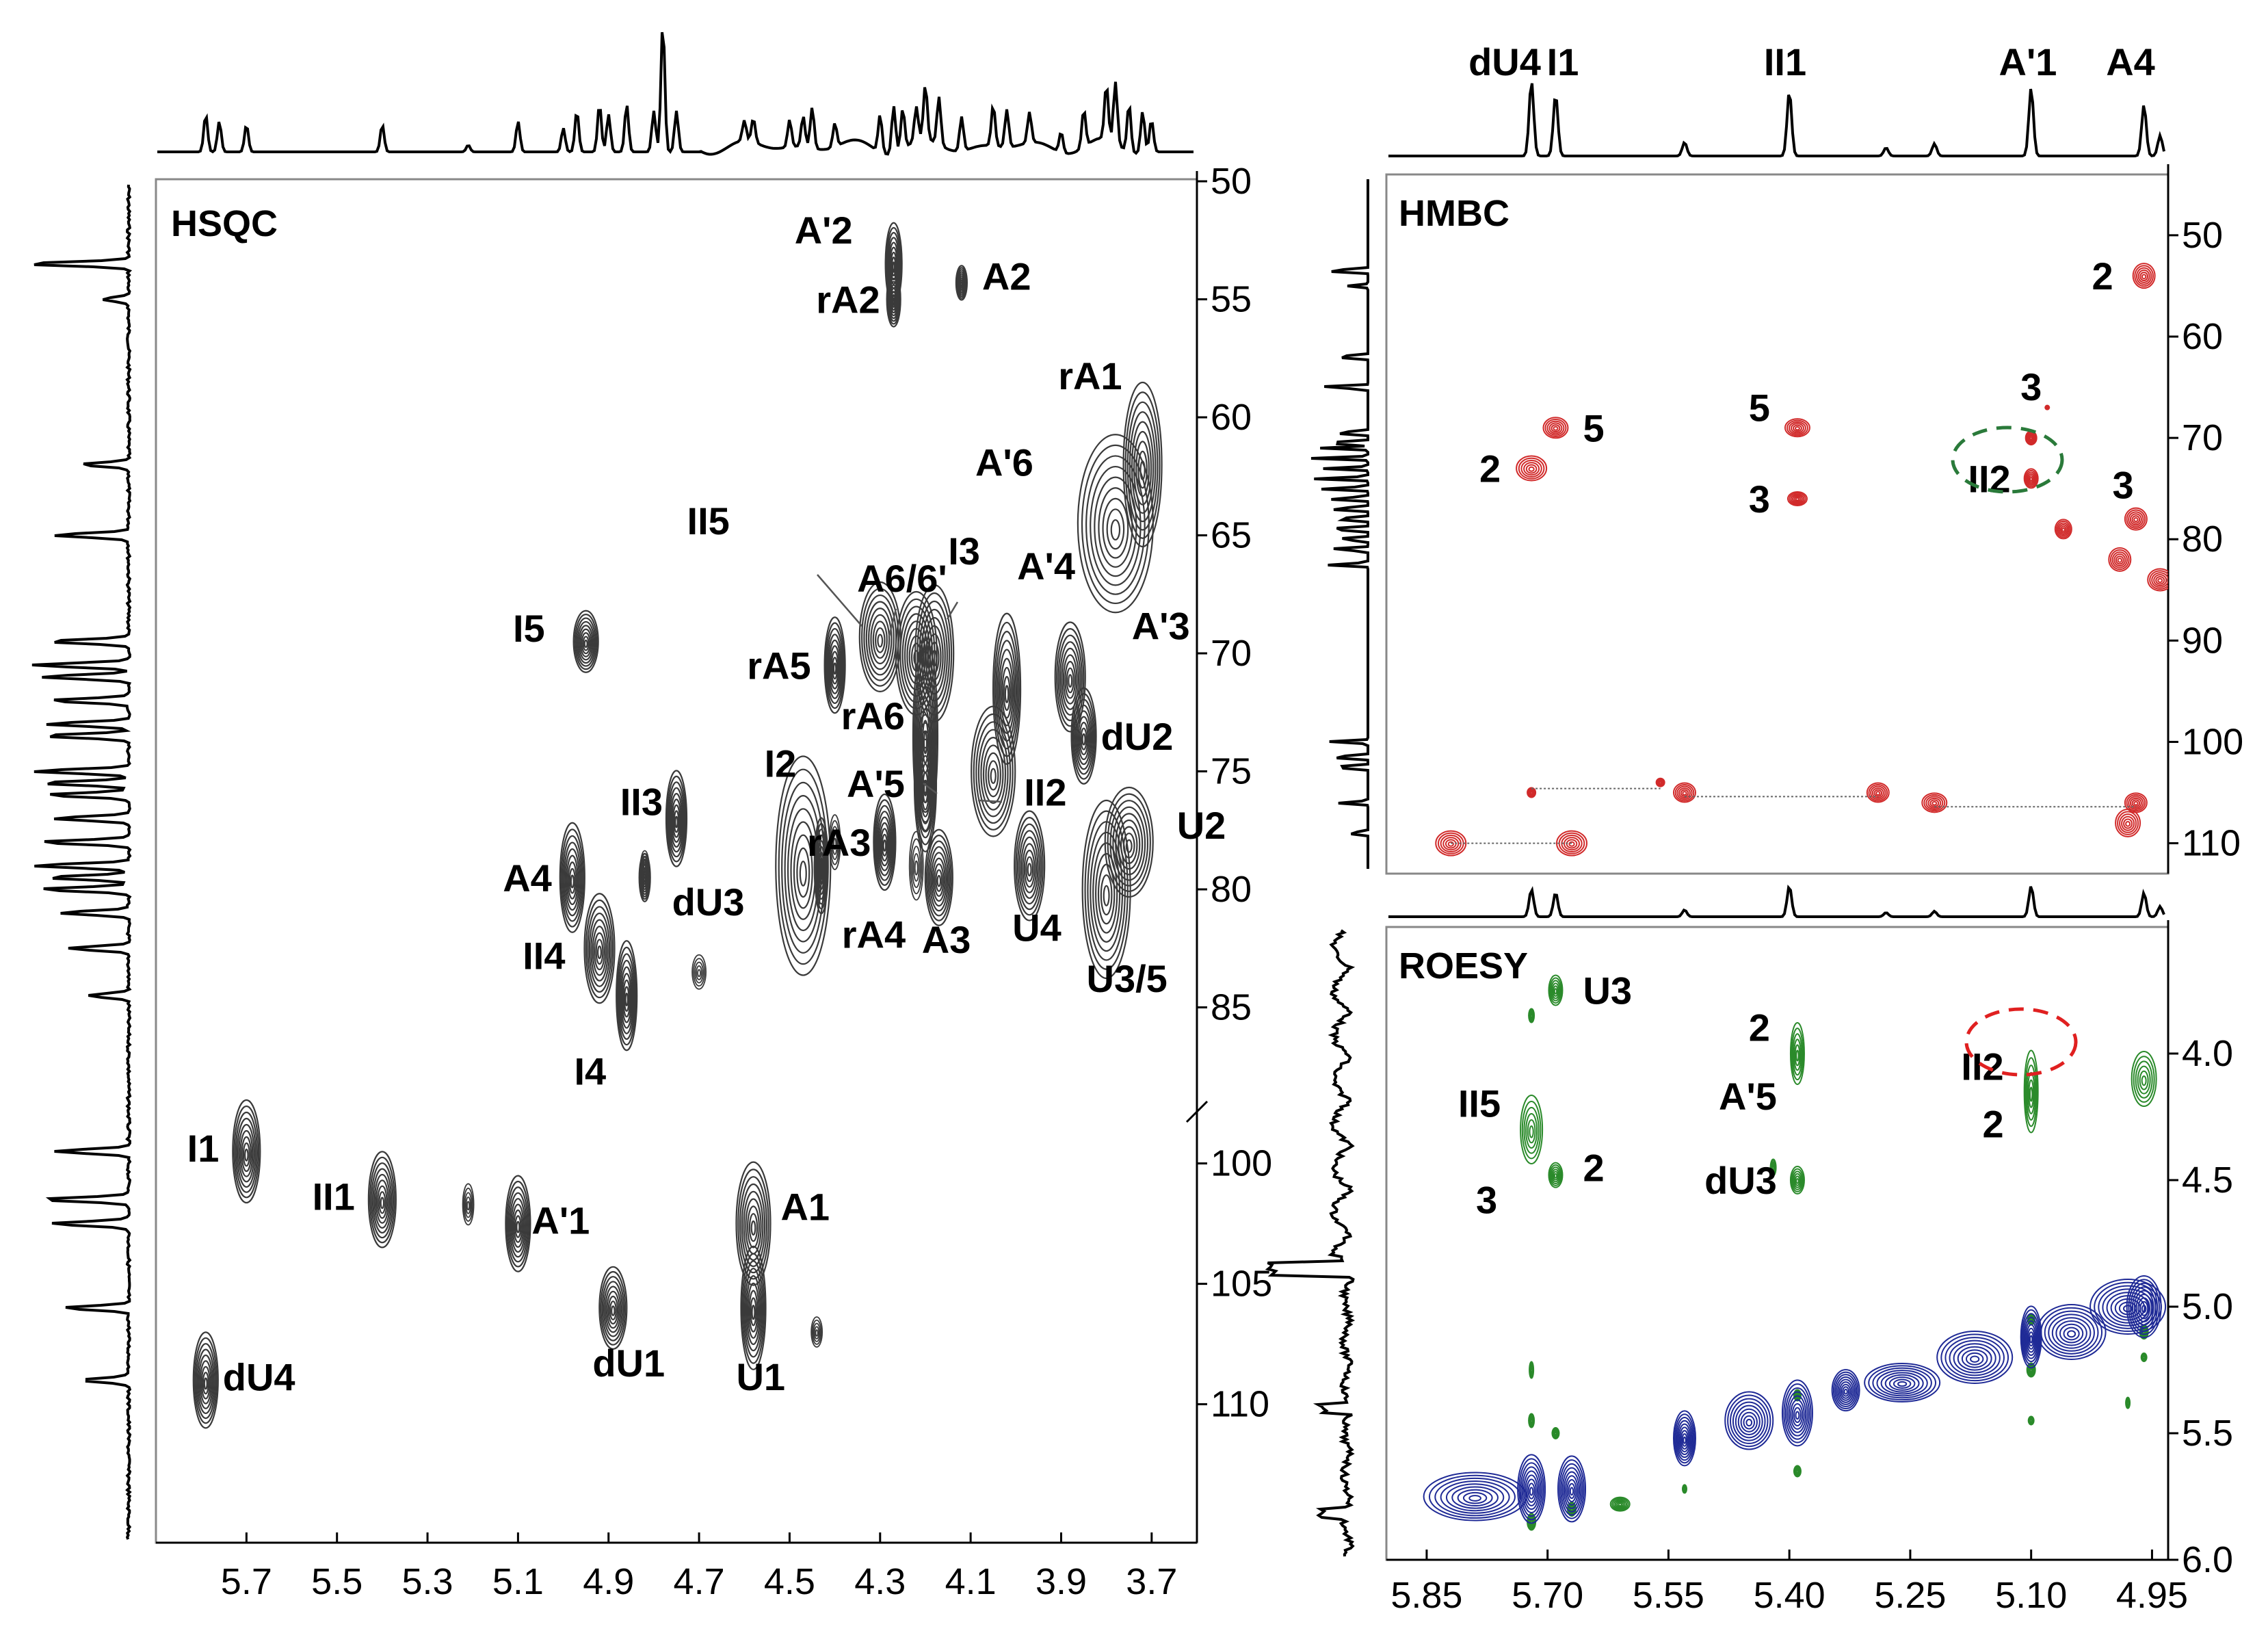  What do you see at coordinates (1795, 1252) in the screenshot?
I see `roesy-contours` at bounding box center [1795, 1252].